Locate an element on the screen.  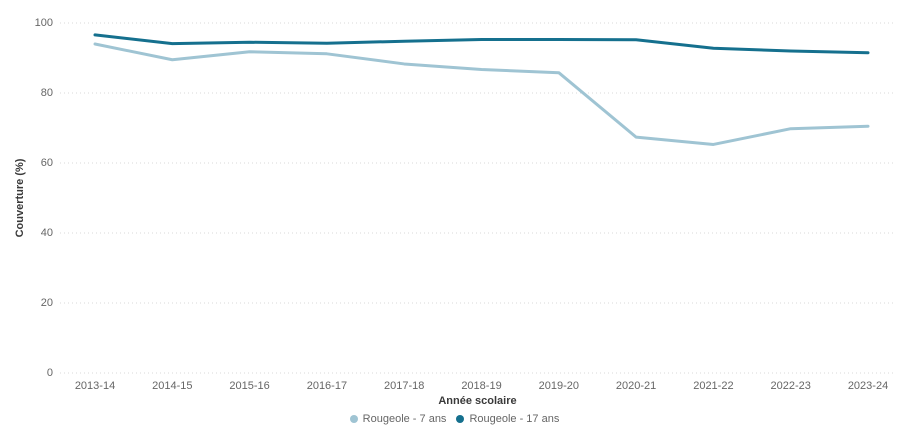
y-tick-label-40: 40 is located at coordinates (46, 233).